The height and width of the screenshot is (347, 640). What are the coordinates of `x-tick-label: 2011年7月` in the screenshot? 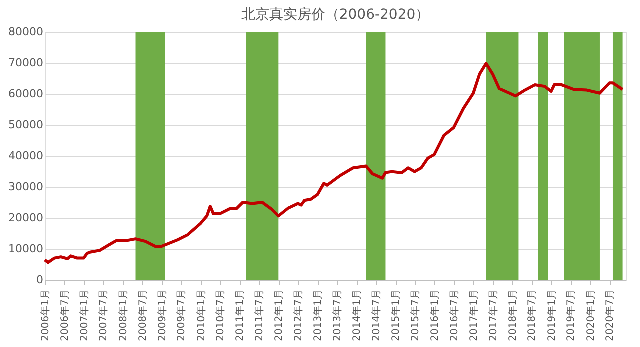 It's located at (260, 316).